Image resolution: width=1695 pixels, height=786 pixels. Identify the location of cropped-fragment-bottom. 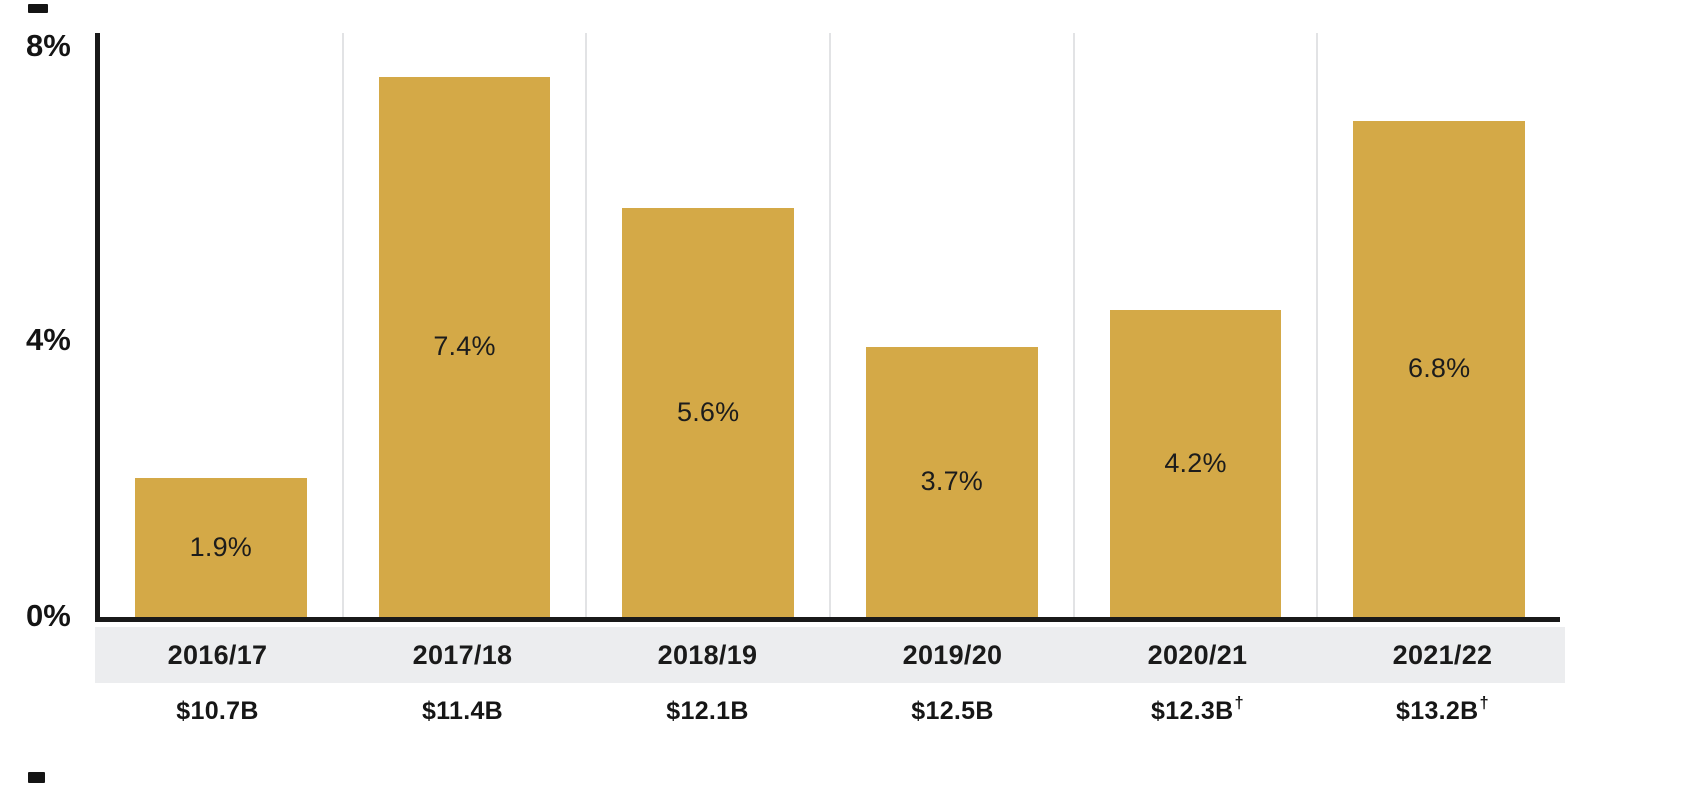
(36, 777).